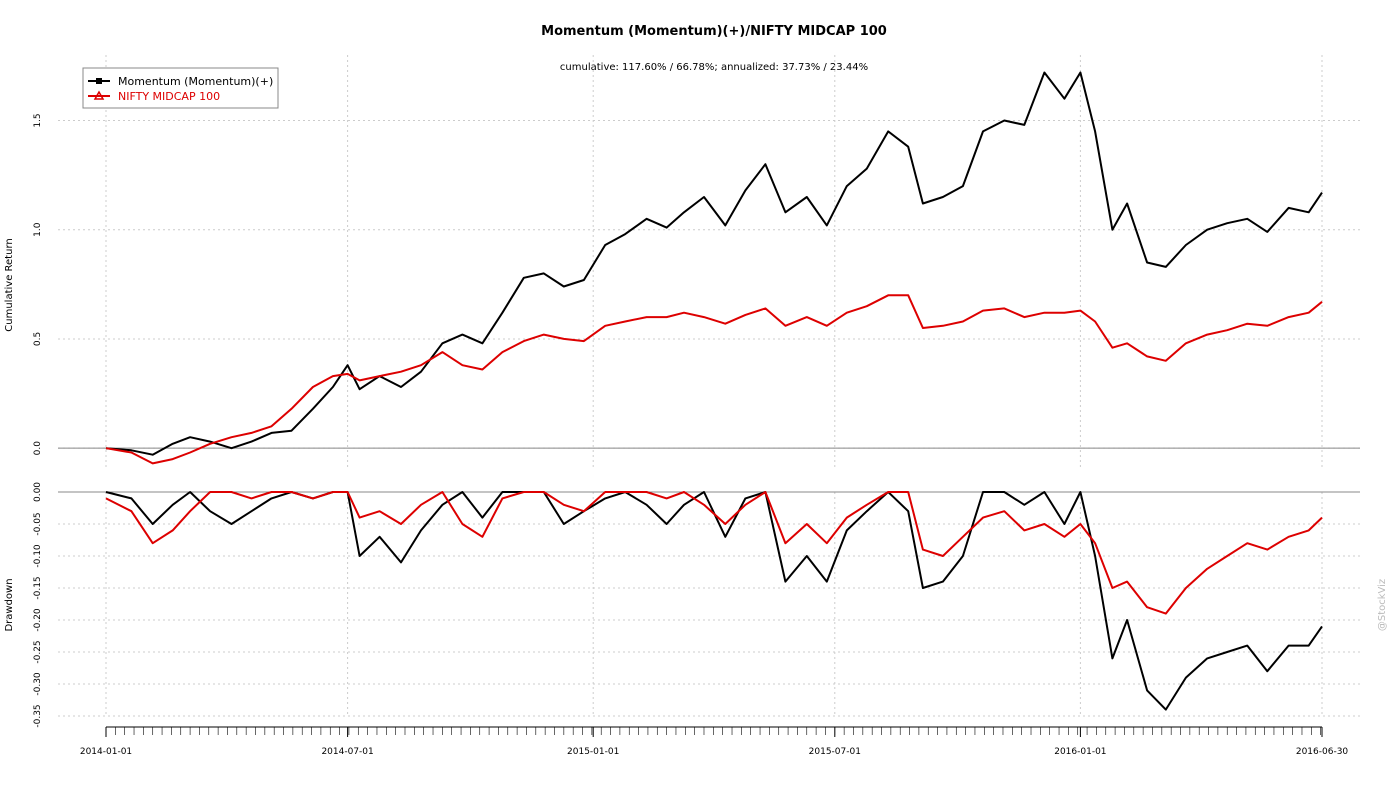  Describe the element at coordinates (714, 31) in the screenshot. I see `chart-title: Momentum (Momentum)(+)/NIFTY MIDCAP 100` at that location.